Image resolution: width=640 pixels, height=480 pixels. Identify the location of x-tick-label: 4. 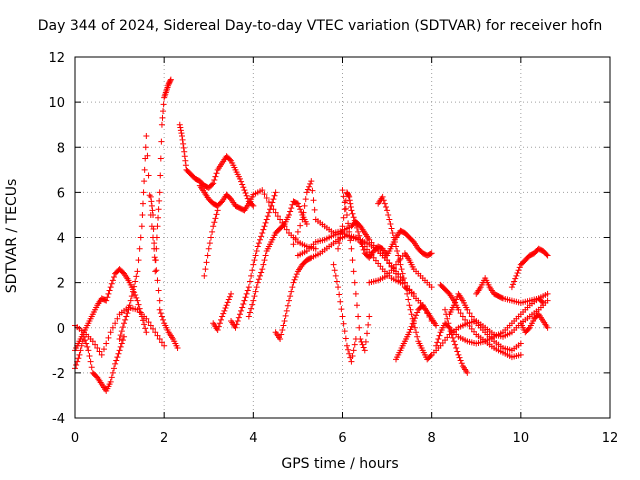
(253, 438).